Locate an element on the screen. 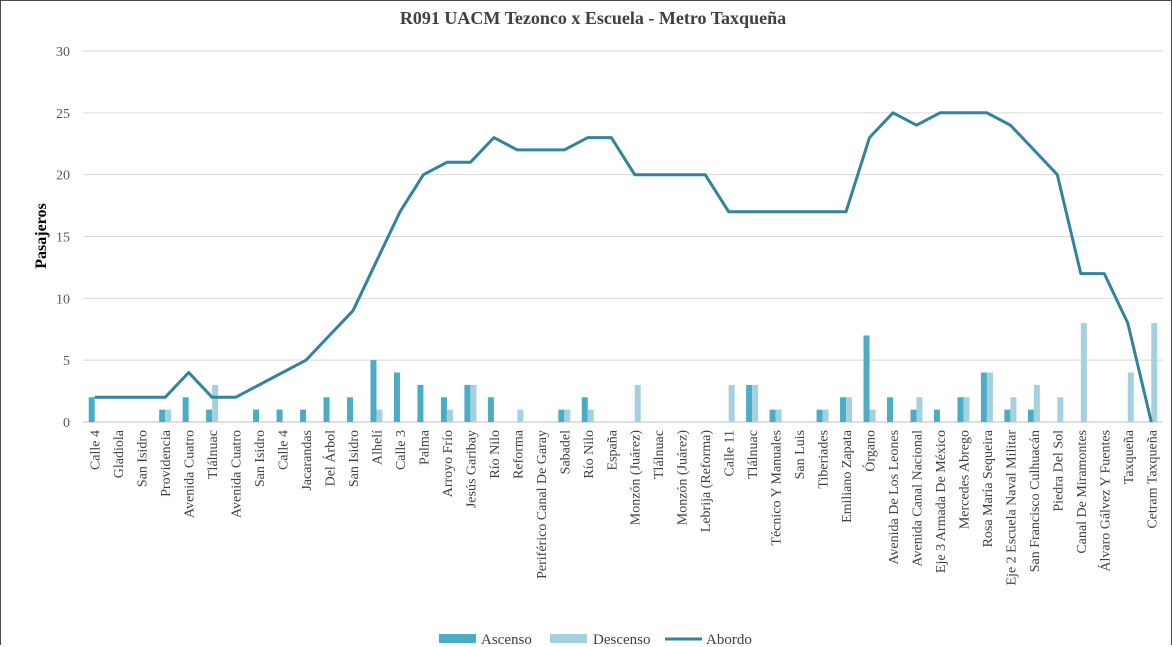  y-tick-label: 5 is located at coordinates (66, 361).